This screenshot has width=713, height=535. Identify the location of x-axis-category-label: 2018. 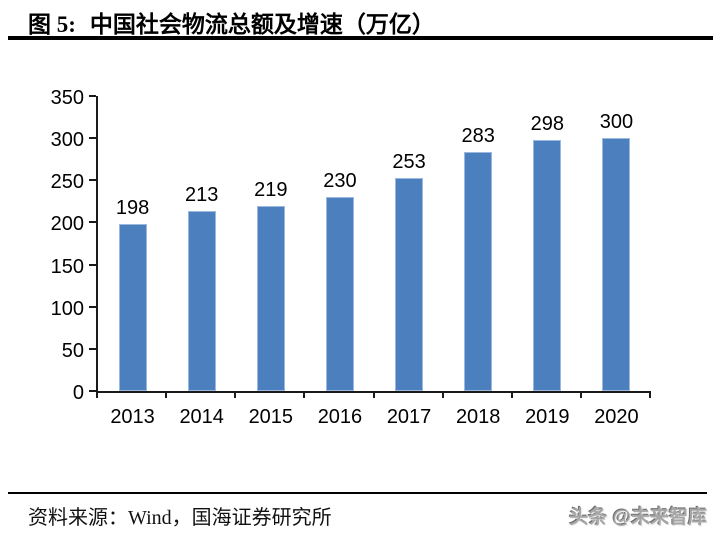
(478, 417).